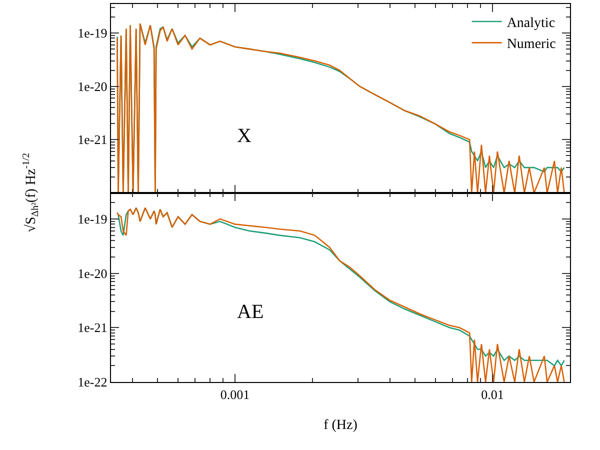 The width and height of the screenshot is (600, 450). What do you see at coordinates (341, 426) in the screenshot?
I see `x-axis-title: f (Hz)` at bounding box center [341, 426].